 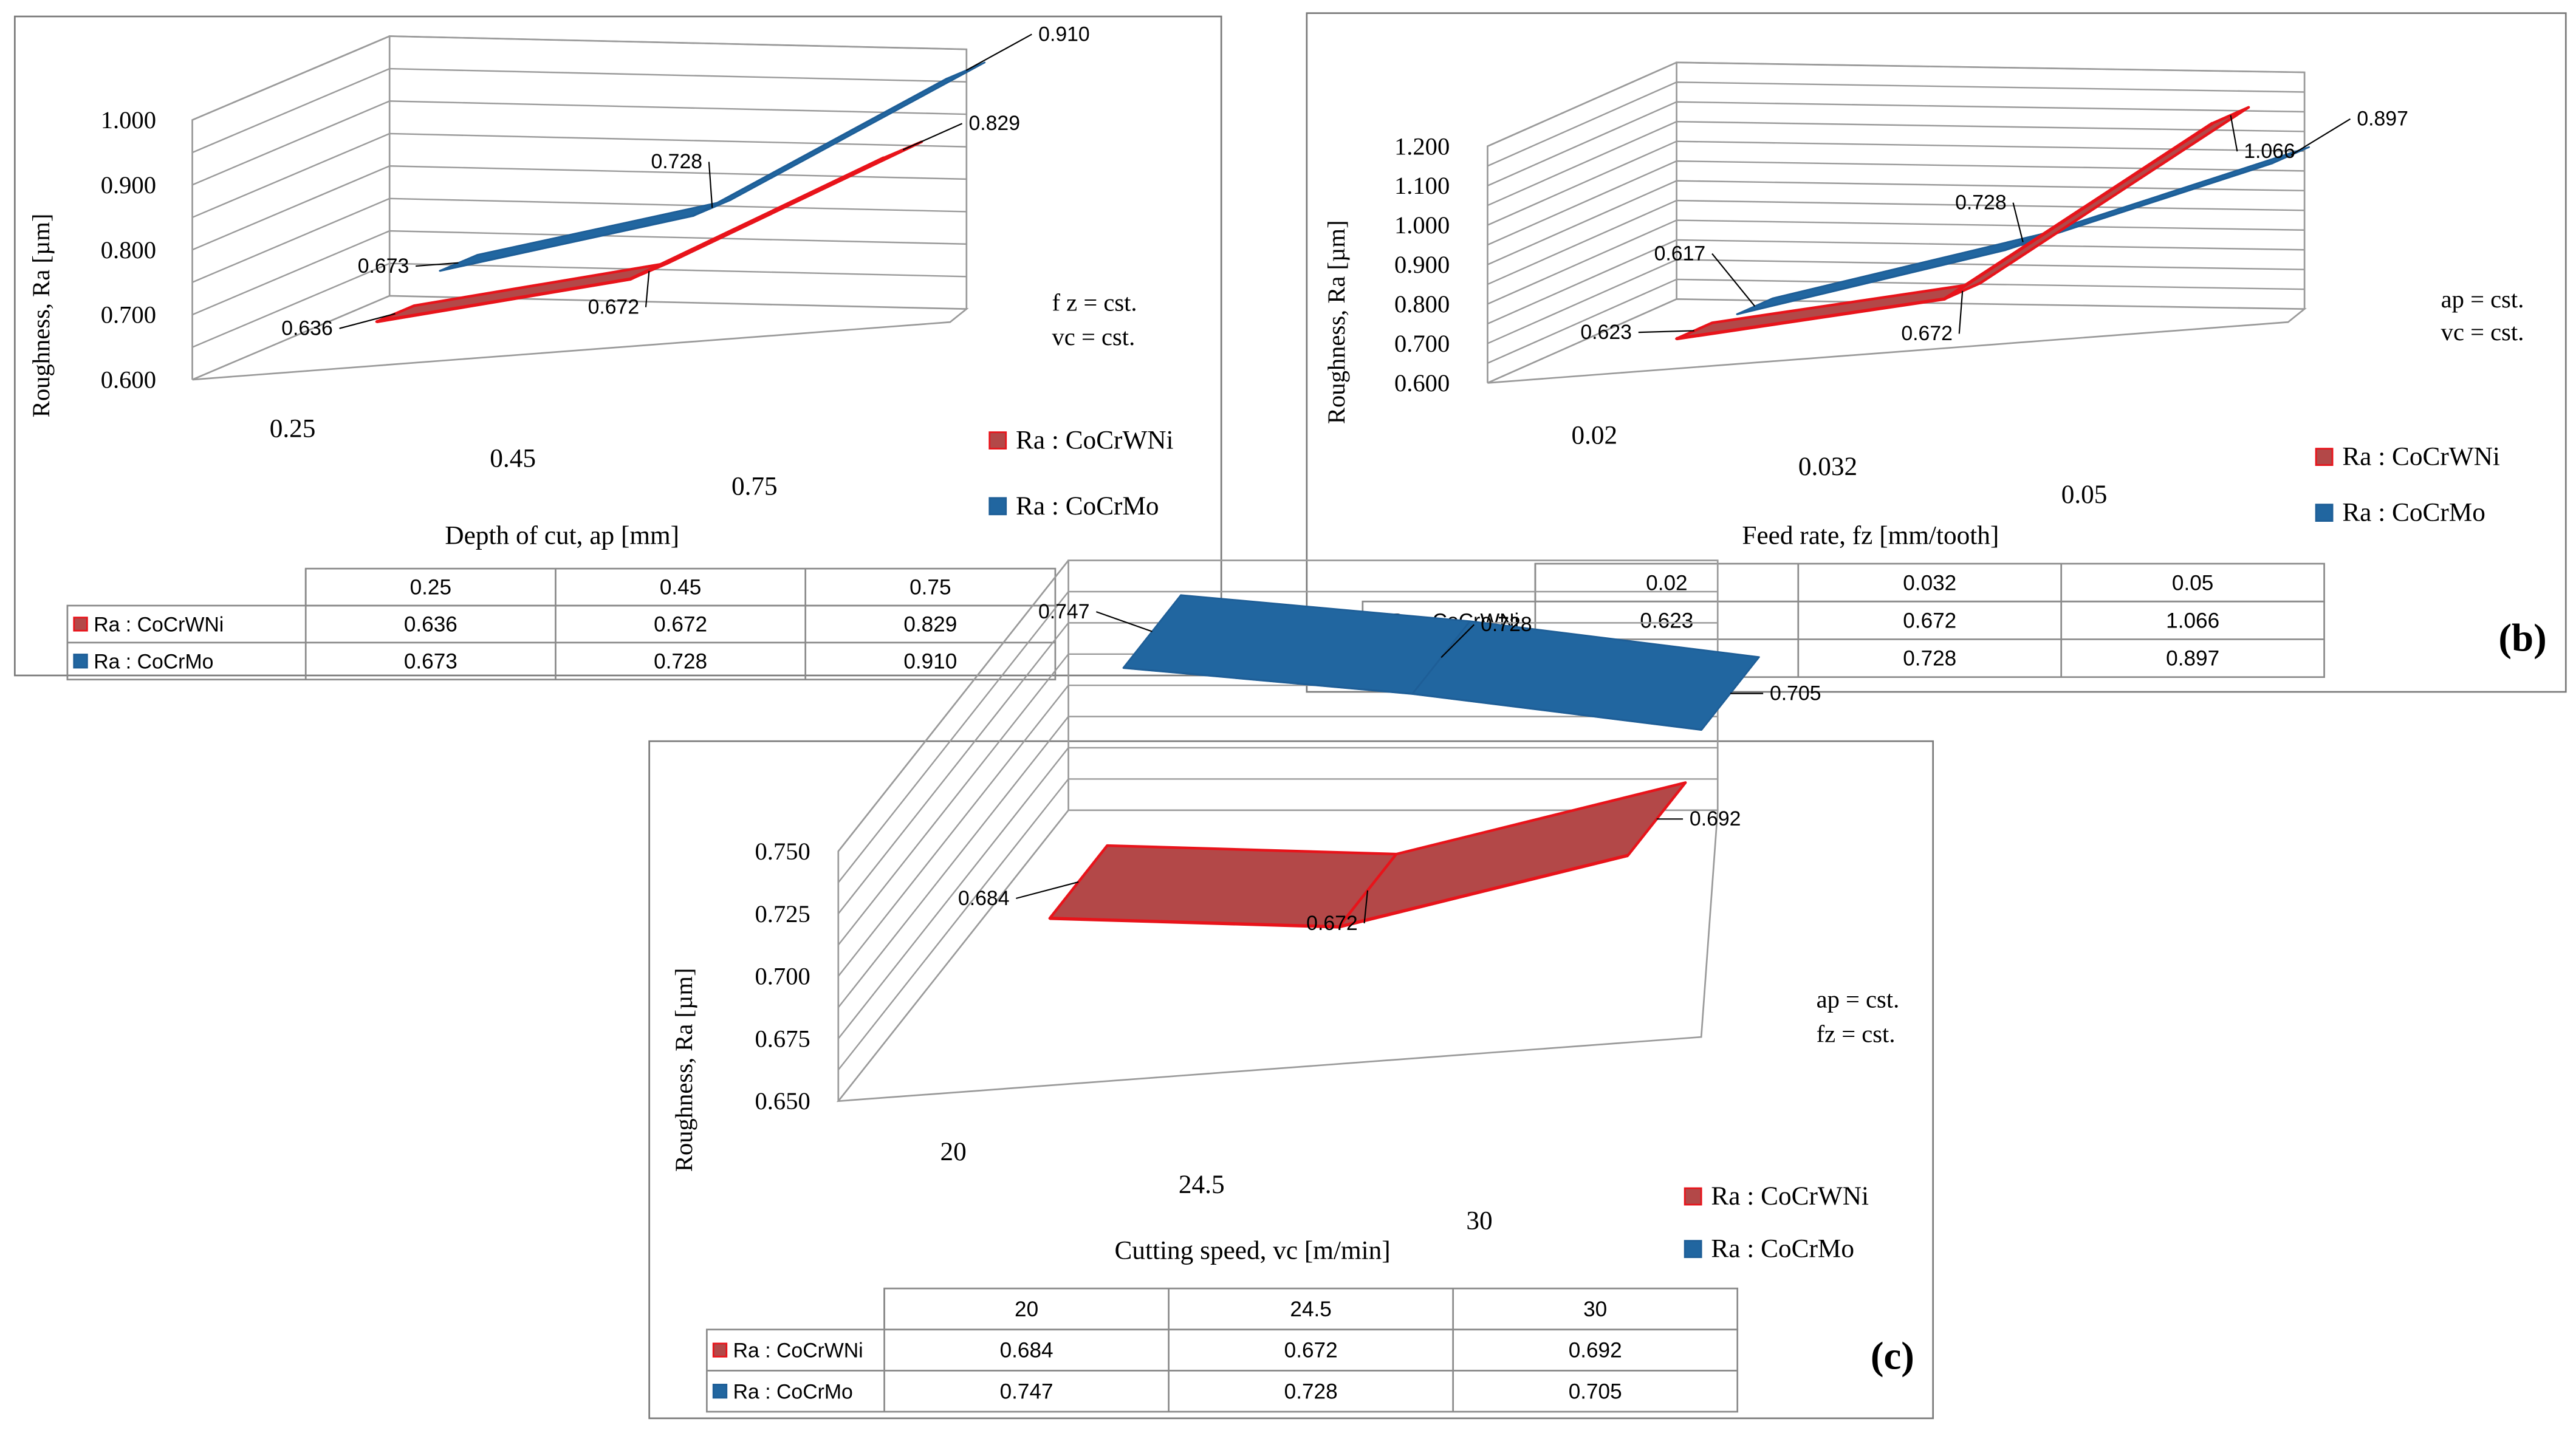 What do you see at coordinates (1858, 999) in the screenshot?
I see `condition-note: ap = cst.` at bounding box center [1858, 999].